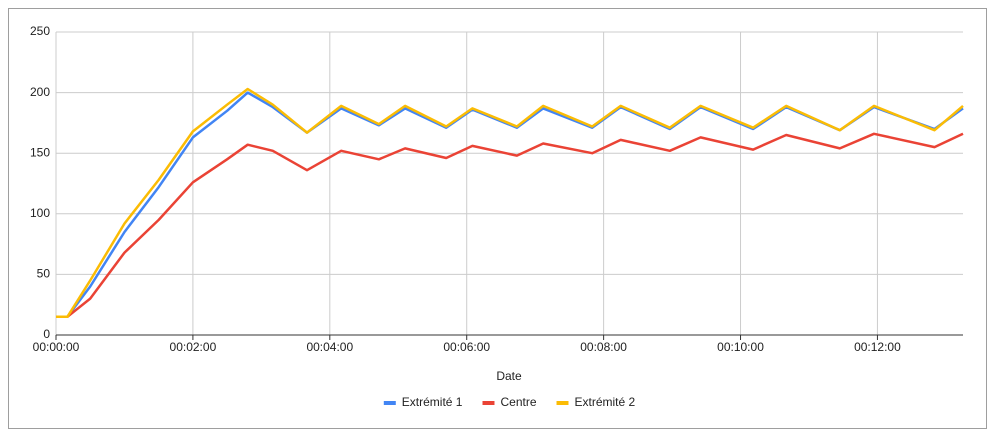 The width and height of the screenshot is (994, 440). What do you see at coordinates (605, 402) in the screenshot?
I see `legend-label: Extrémité 2` at bounding box center [605, 402].